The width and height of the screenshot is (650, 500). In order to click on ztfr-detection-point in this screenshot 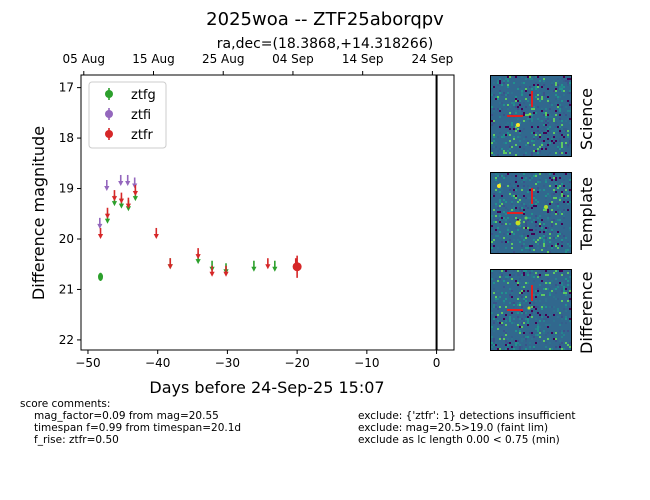, I will do `click(297, 267)`.